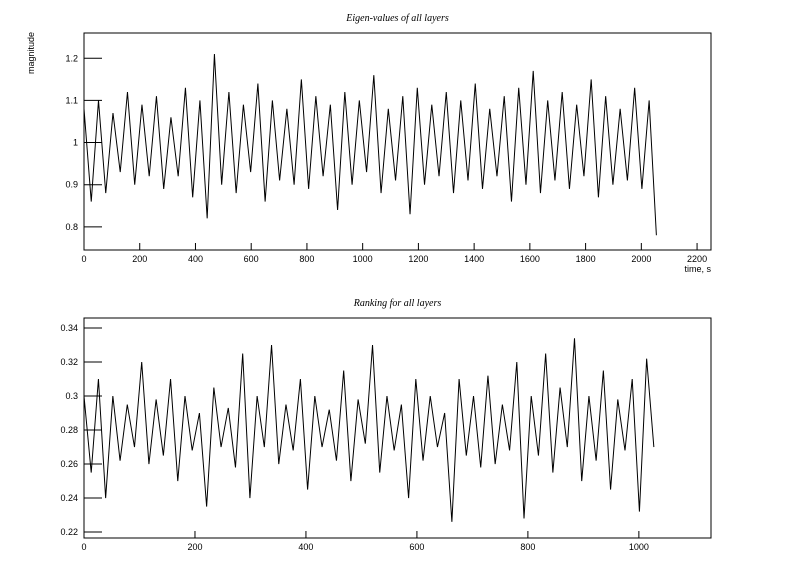 This screenshot has width=796, height=572. Describe the element at coordinates (71, 100) in the screenshot. I see `y-tick-label: 1.1` at that location.